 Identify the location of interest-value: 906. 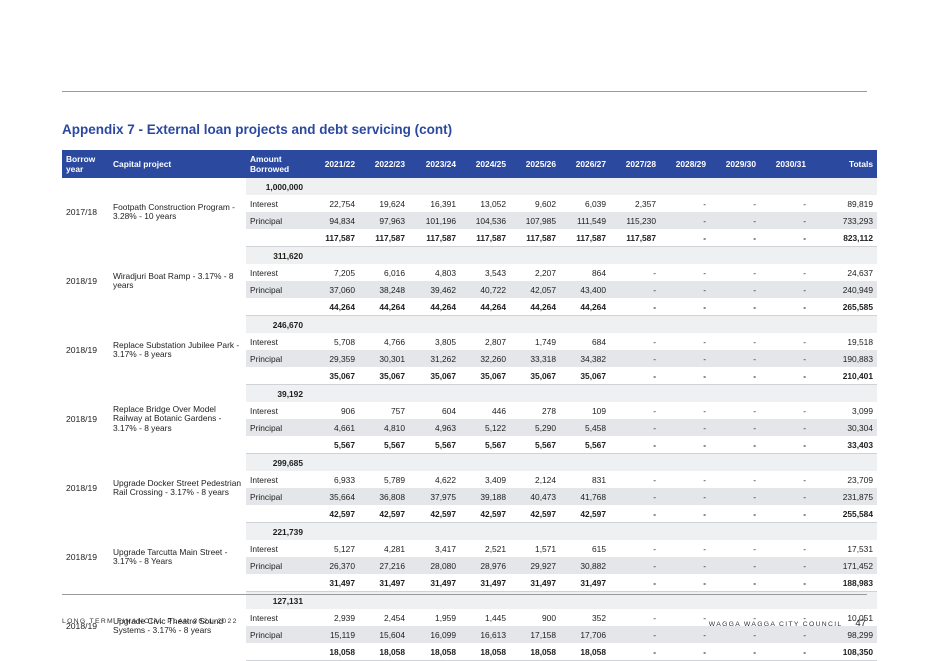
(348, 410).